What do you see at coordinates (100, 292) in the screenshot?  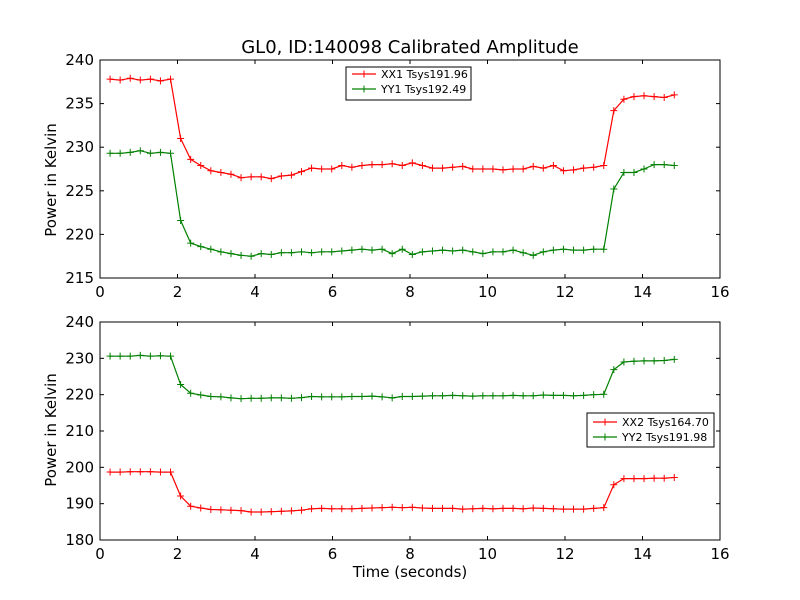 I see `top-x-tick-label: 0` at bounding box center [100, 292].